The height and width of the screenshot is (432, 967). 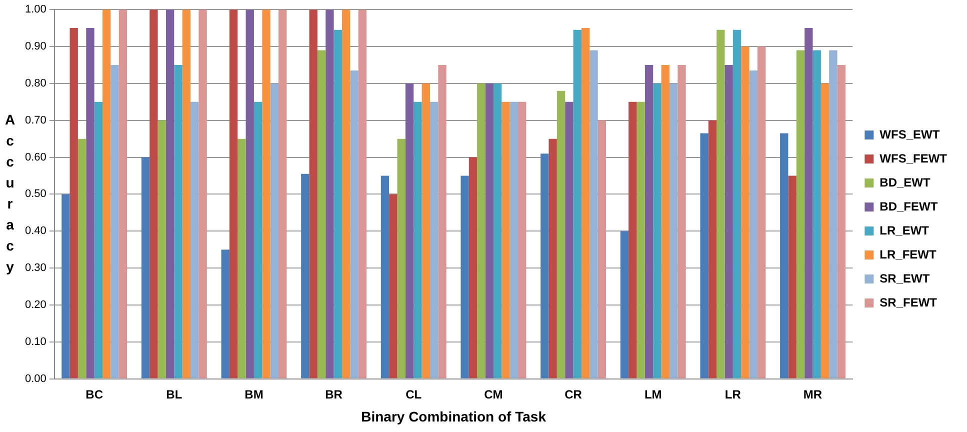 What do you see at coordinates (914, 158) in the screenshot?
I see `legend-label: WFS_FEWT` at bounding box center [914, 158].